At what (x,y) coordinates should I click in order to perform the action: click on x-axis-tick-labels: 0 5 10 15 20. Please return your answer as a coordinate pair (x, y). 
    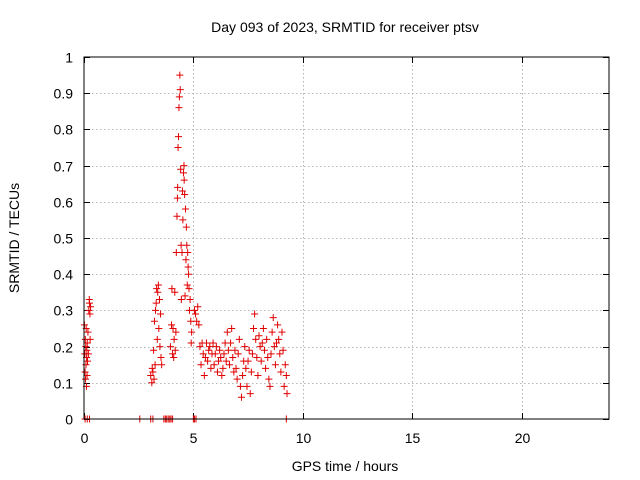
    Looking at the image, I should click on (306, 438).